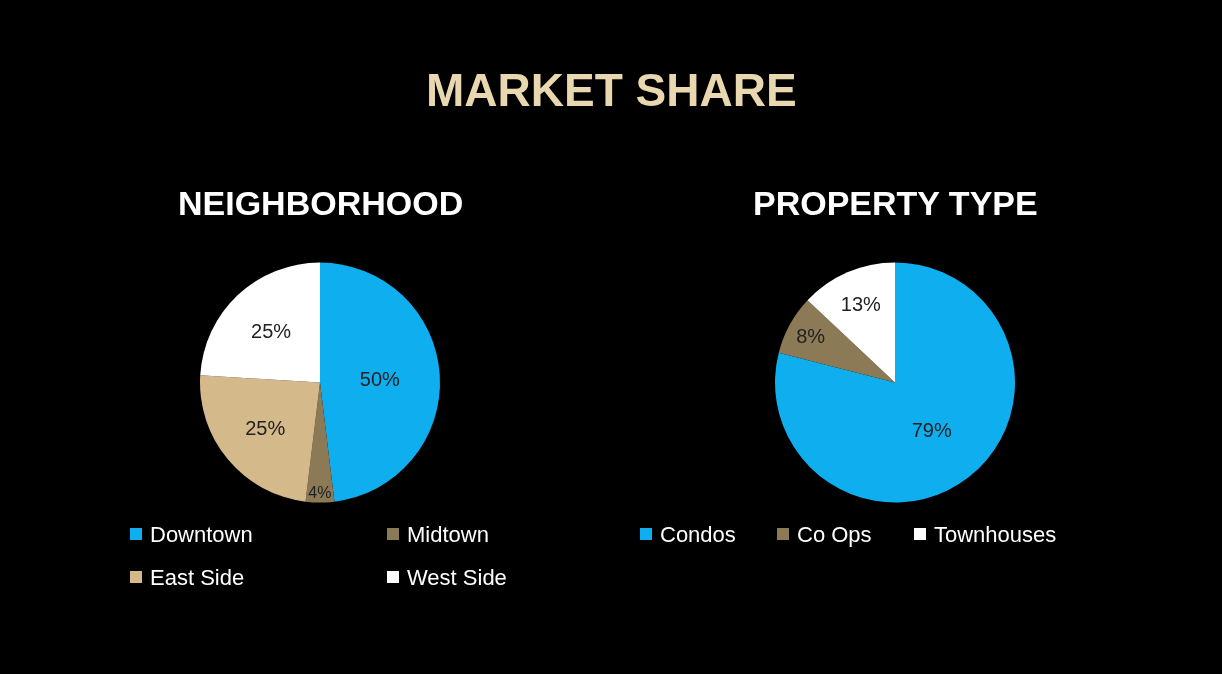  Describe the element at coordinates (197, 577) in the screenshot. I see `legend-label: East Side` at that location.